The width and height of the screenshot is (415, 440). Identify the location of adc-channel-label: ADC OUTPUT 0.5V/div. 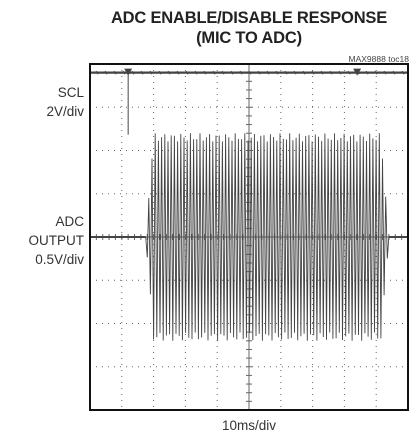
(57, 240).